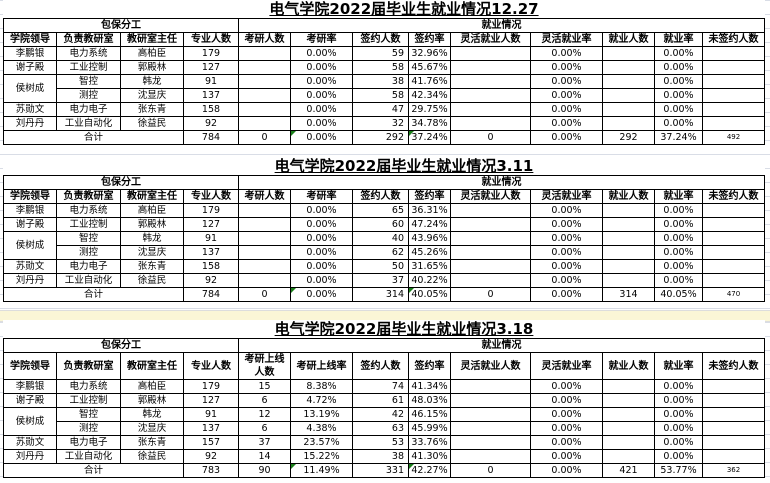 This screenshot has width=770, height=483. What do you see at coordinates (380, 428) in the screenshot?
I see `cell-value: 63` at bounding box center [380, 428].